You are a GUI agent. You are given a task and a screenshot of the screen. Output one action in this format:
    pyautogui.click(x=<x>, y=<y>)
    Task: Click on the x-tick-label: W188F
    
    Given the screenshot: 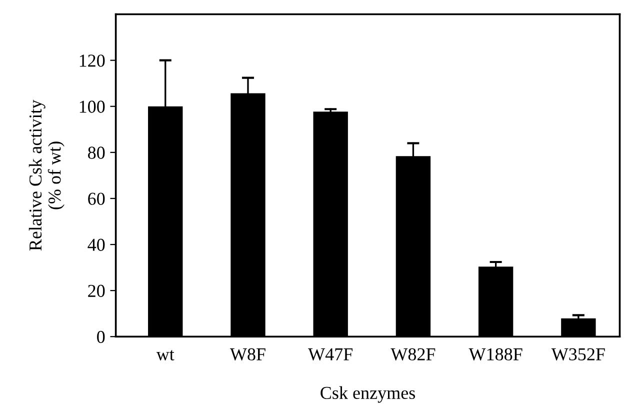 What is the action you would take?
    pyautogui.click(x=495, y=354)
    